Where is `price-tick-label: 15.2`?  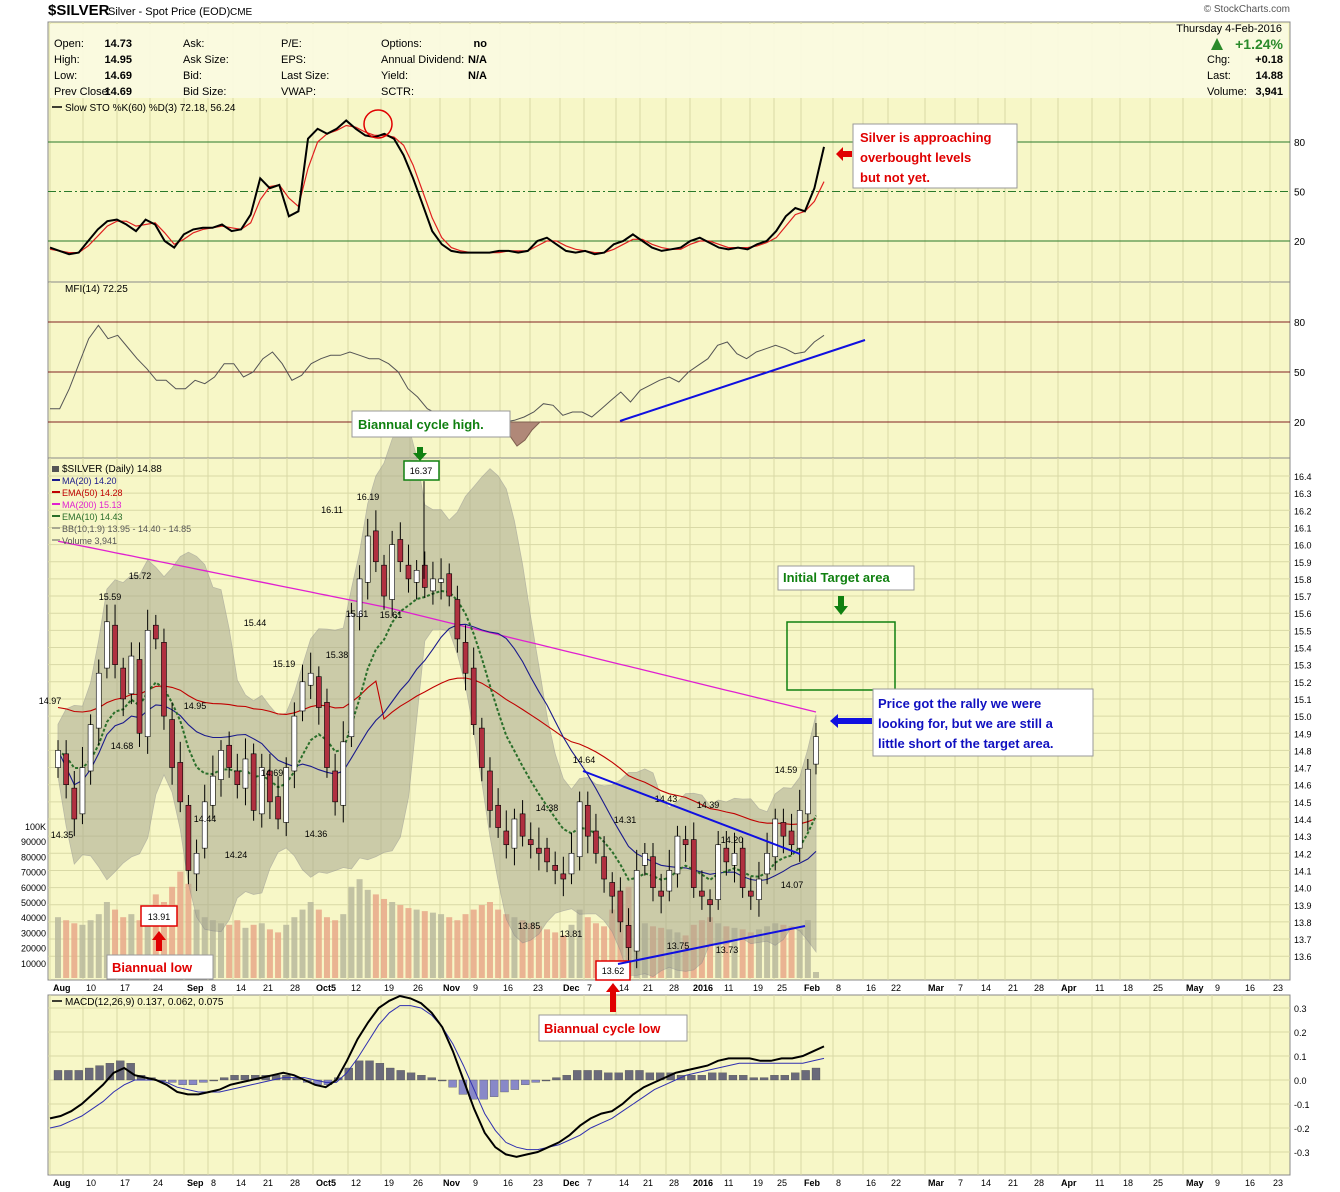 price-tick-label: 15.2 is located at coordinates (1303, 683).